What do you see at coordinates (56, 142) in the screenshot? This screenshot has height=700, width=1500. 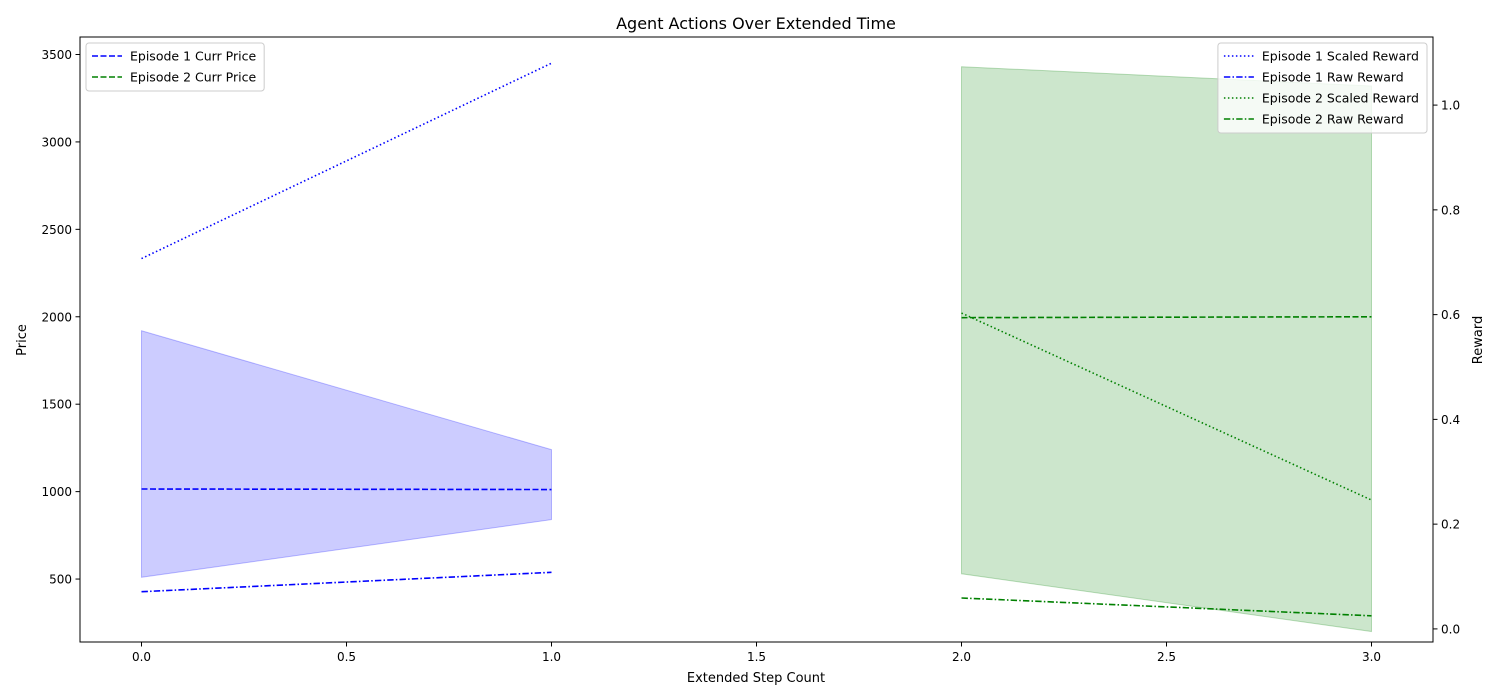 I see `y-tick-label: 3000` at bounding box center [56, 142].